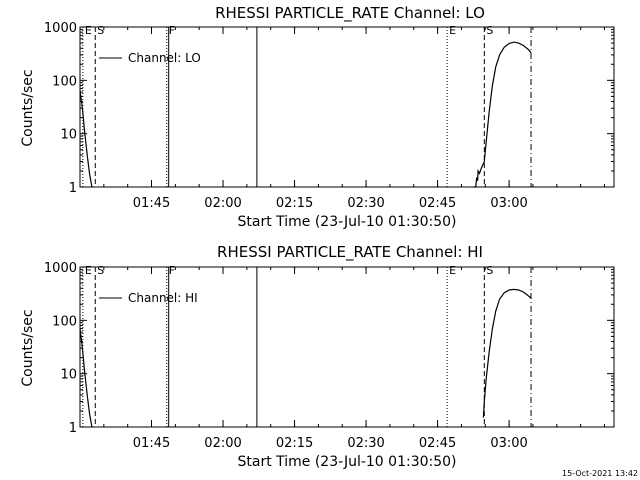  Describe the element at coordinates (163, 298) in the screenshot. I see `legend-label: Channel: HI` at that location.